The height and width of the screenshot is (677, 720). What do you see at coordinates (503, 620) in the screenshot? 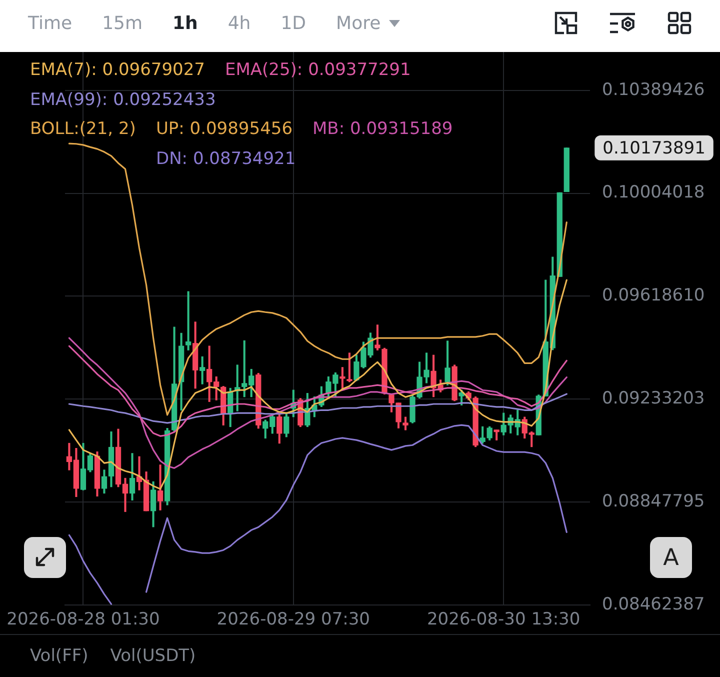
I see `x-tick-label: 2026-08-30 13:30` at bounding box center [503, 620].